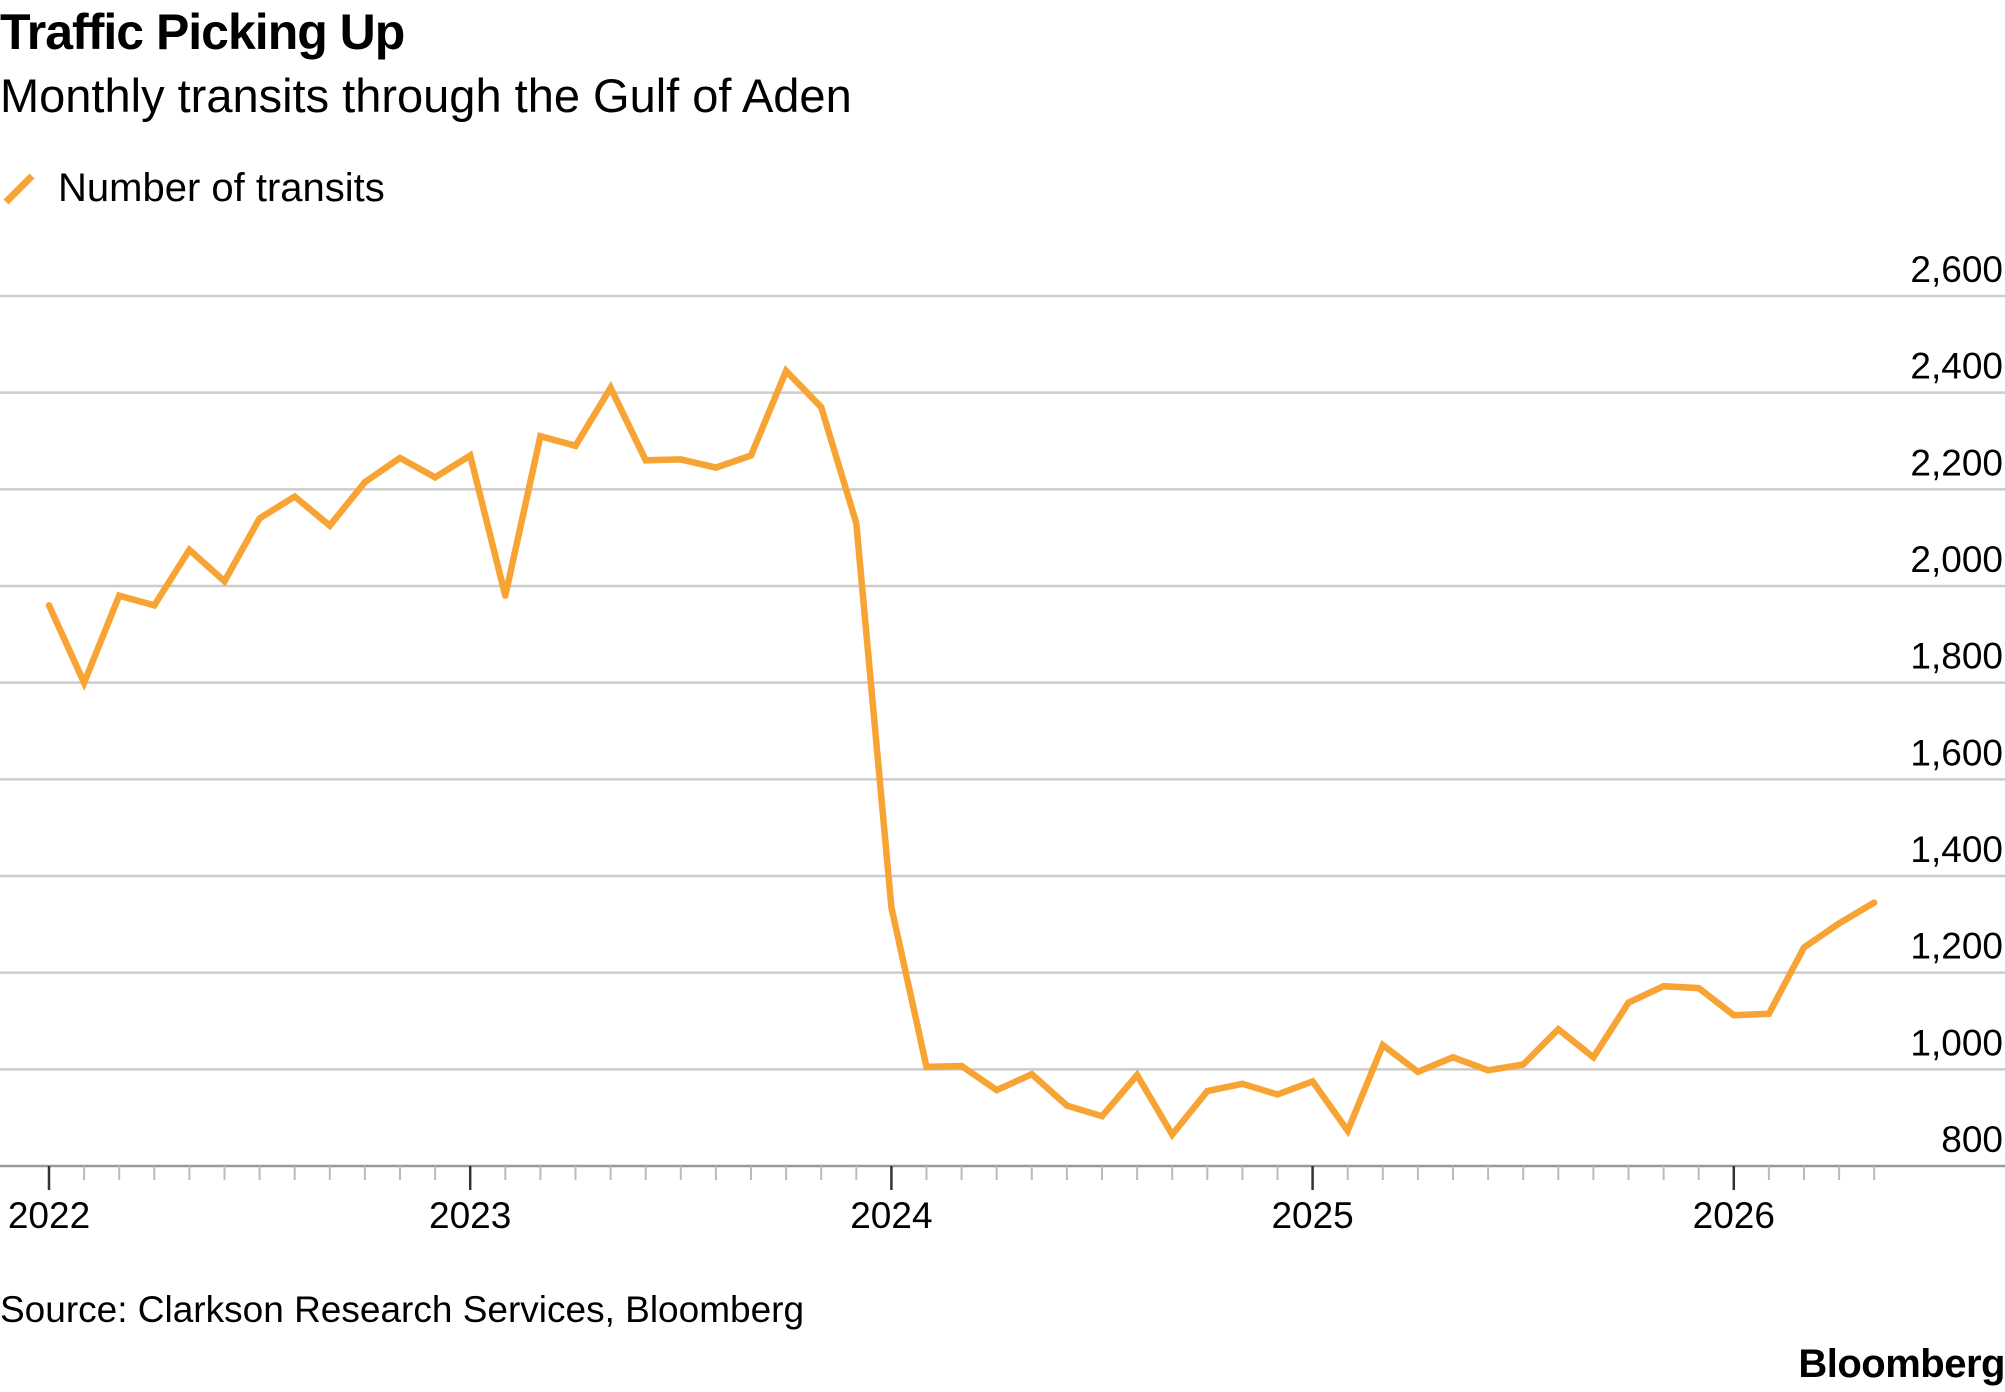  I want to click on y-tick-label: 2,000, so click(1956, 559).